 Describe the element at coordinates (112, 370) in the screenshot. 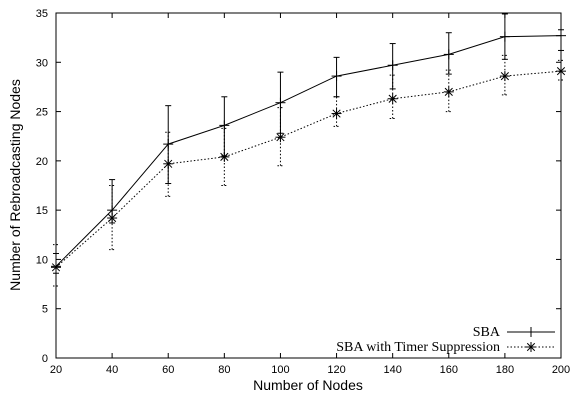

I see `x-tick-label: 40` at that location.